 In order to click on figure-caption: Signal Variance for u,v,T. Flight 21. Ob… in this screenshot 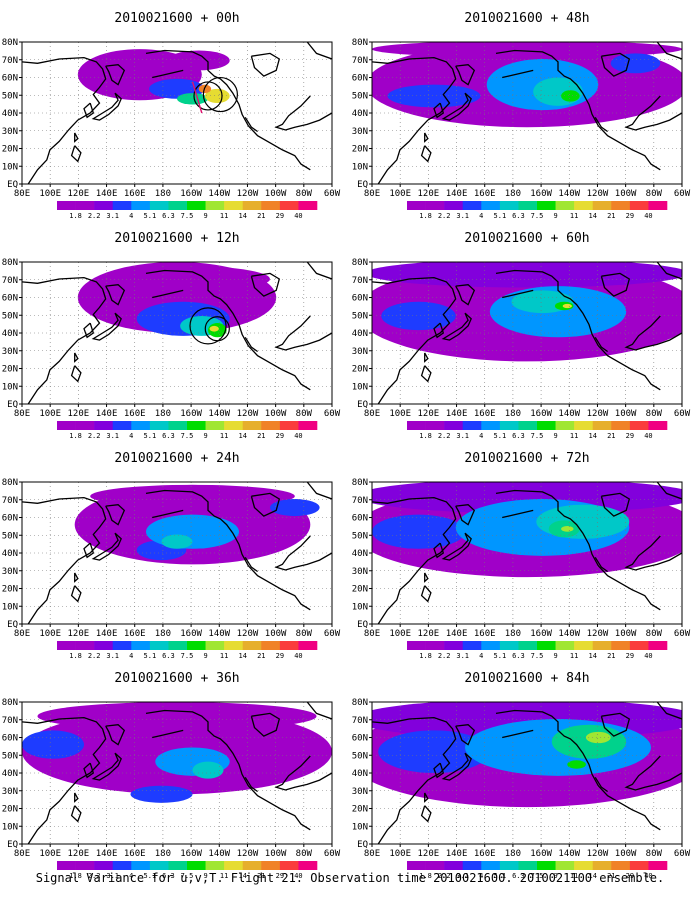, I will do `click(350, 878)`.